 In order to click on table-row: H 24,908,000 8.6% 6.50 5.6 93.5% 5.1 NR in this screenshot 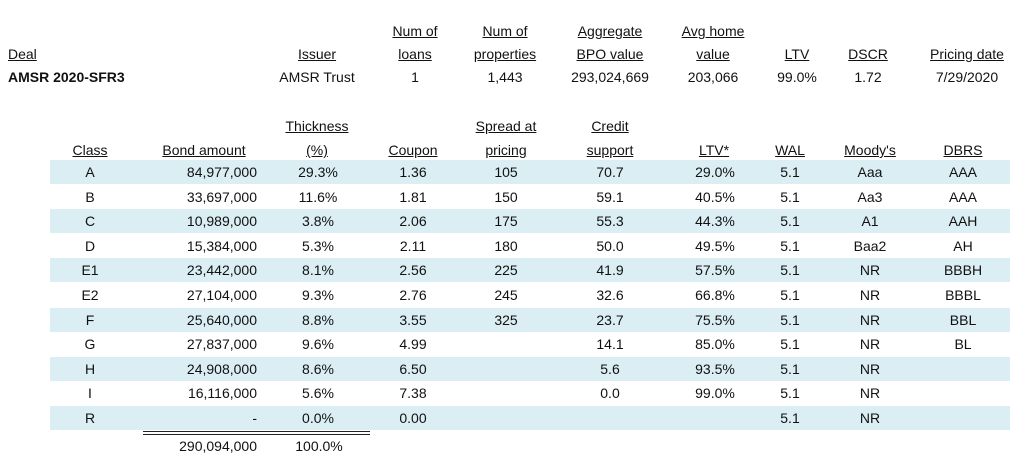, I will do `click(512, 369)`.